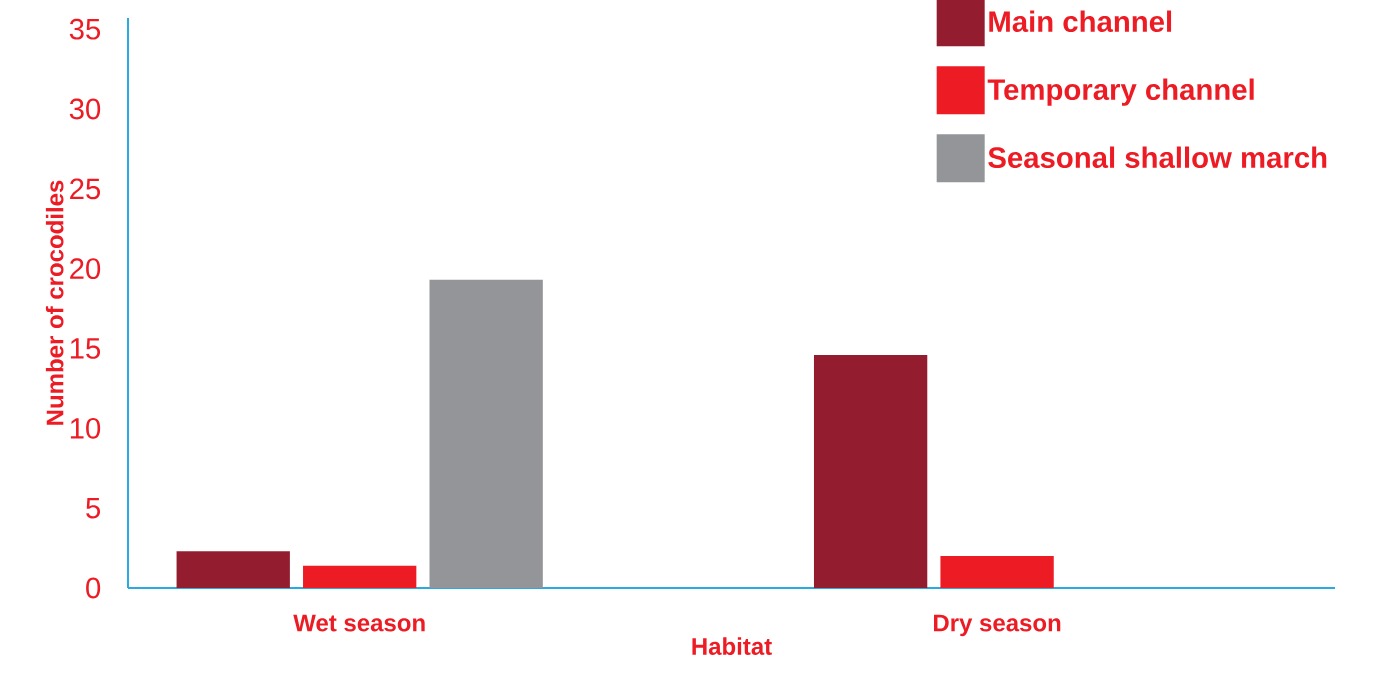  What do you see at coordinates (85, 189) in the screenshot?
I see `y-tick-label: 25` at bounding box center [85, 189].